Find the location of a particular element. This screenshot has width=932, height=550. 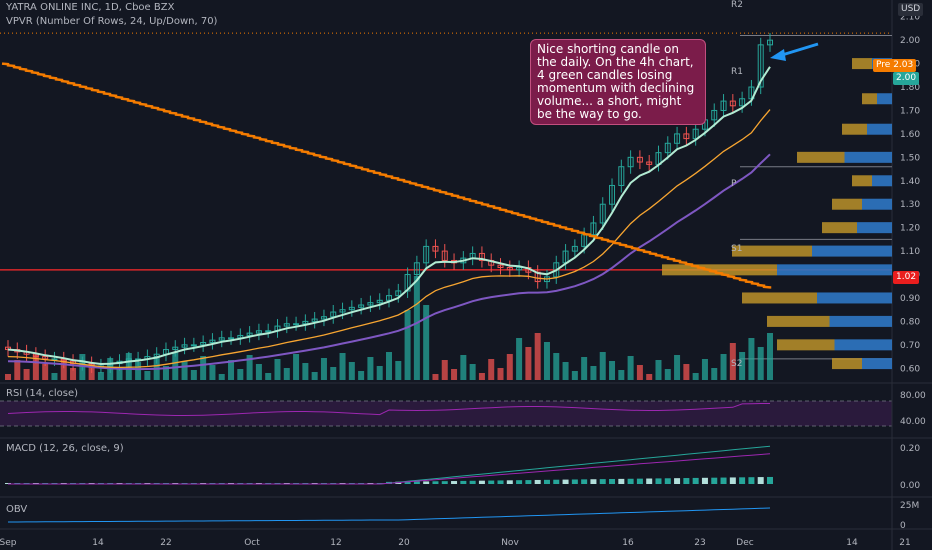

currency-tag: USD is located at coordinates (911, 9).